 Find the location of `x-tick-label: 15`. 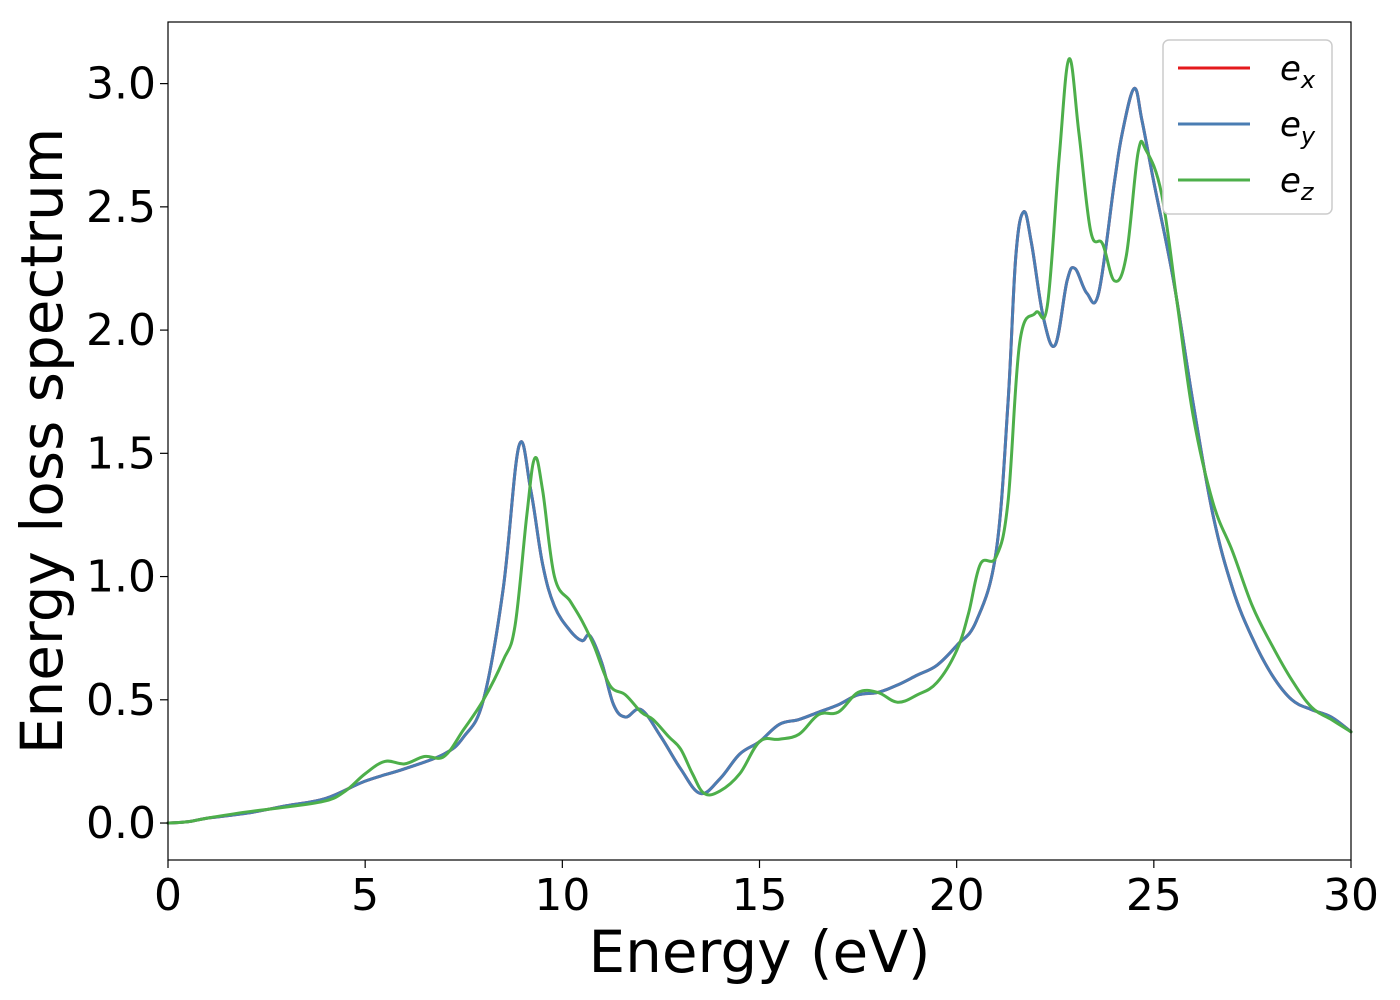

x-tick-label: 15 is located at coordinates (760, 895).